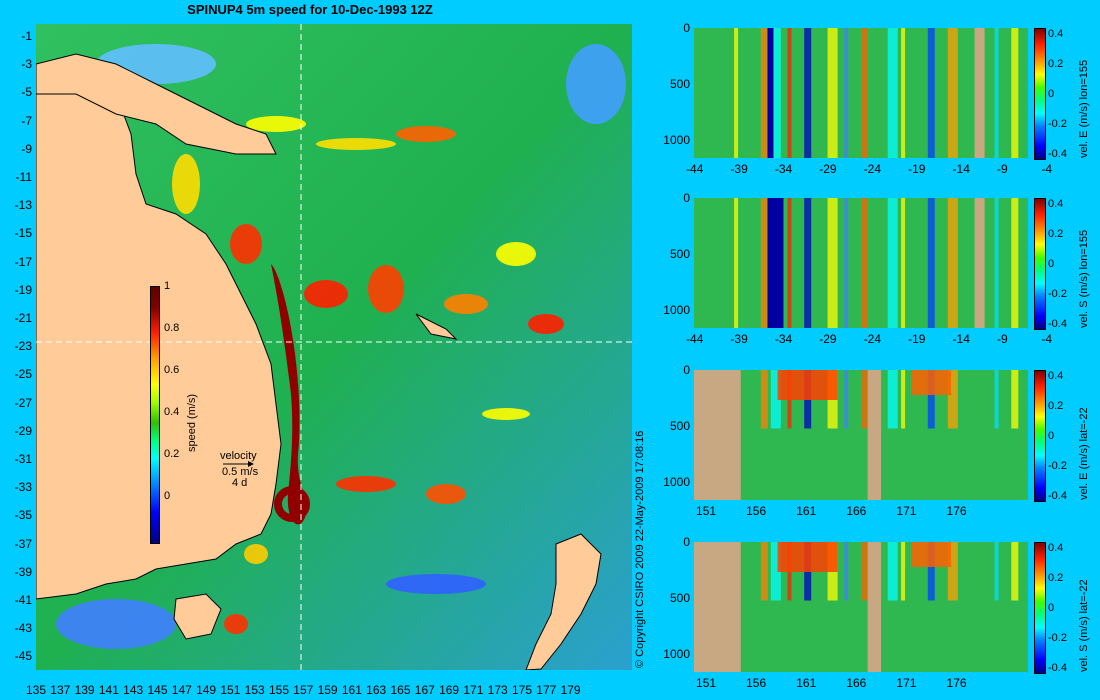 This screenshot has width=1100, height=700. Describe the element at coordinates (327, 690) in the screenshot. I see `map-lon-tick: 159` at that location.